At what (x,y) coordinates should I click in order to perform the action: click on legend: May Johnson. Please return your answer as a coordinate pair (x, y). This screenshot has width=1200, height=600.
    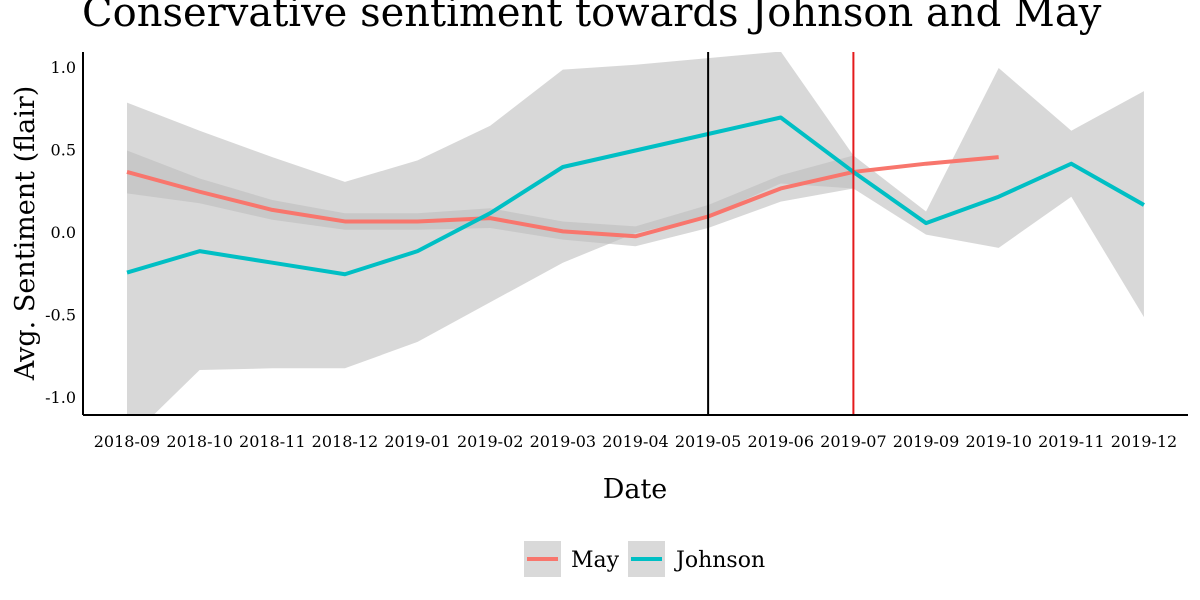
    Looking at the image, I should click on (644, 559).